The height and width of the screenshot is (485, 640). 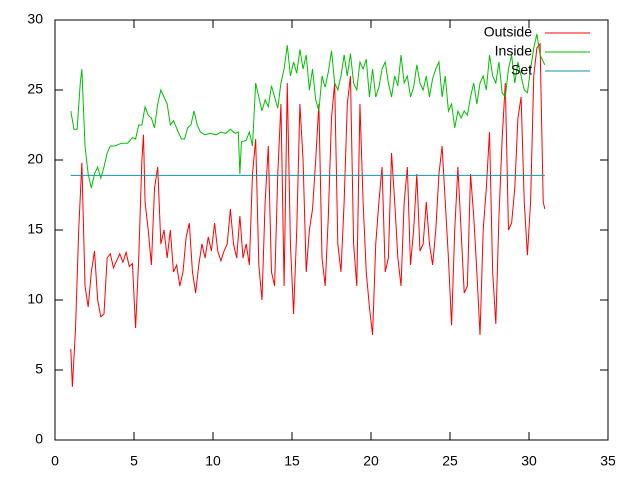 I want to click on legend-label: Set, so click(x=521, y=70).